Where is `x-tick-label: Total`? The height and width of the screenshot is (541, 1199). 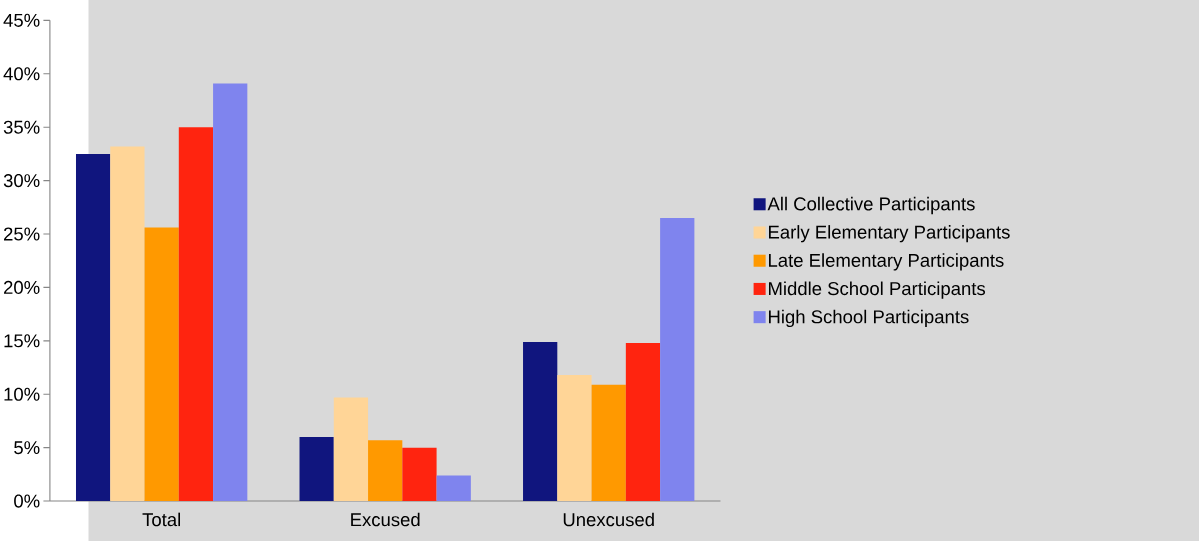
x-tick-label: Total is located at coordinates (161, 519).